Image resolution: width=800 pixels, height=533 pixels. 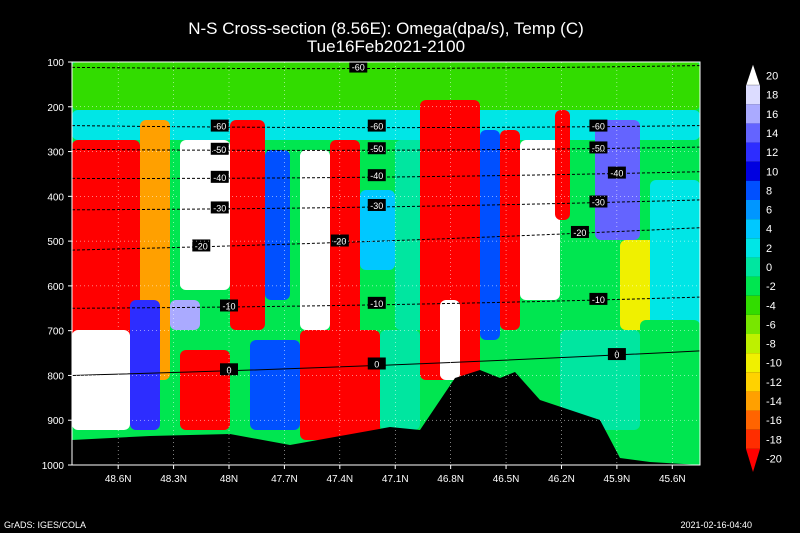 What do you see at coordinates (55, 376) in the screenshot?
I see `y-tick-label: 800` at bounding box center [55, 376].